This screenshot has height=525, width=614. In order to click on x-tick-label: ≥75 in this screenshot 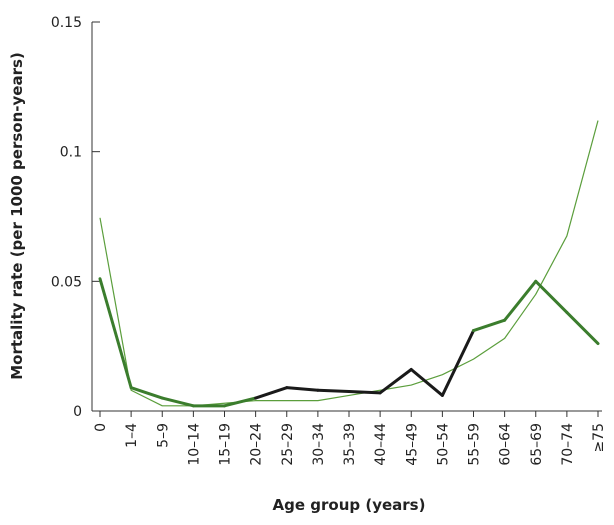, I will do `click(599, 438)`.